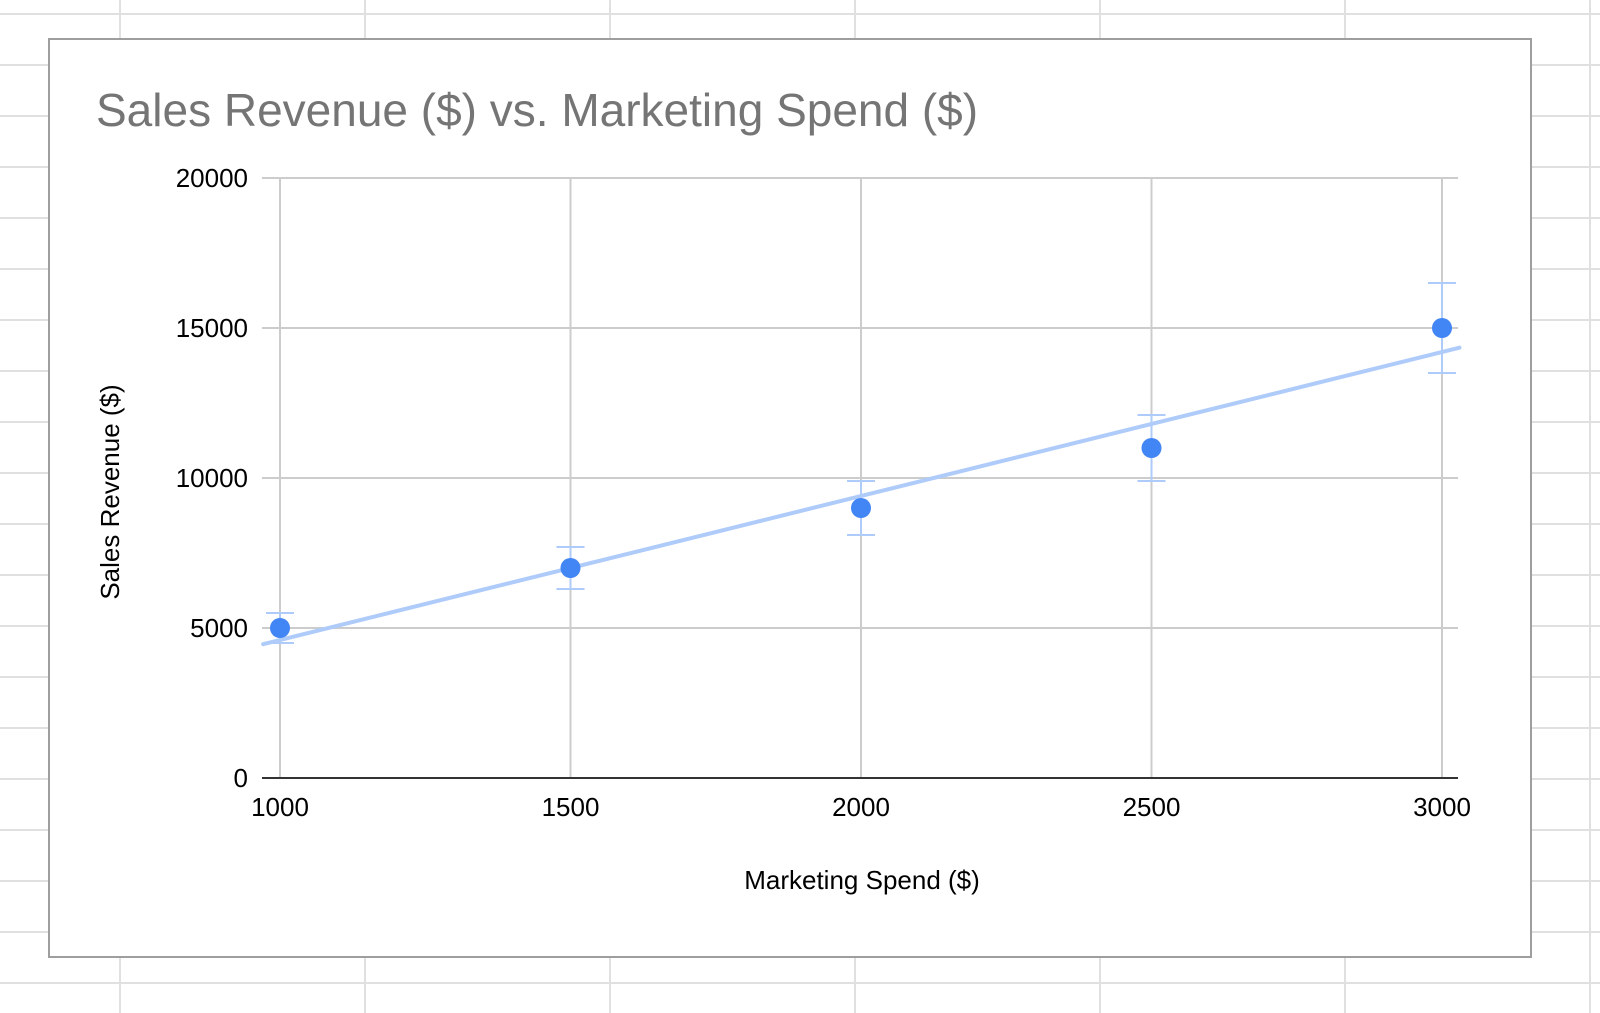 The height and width of the screenshot is (1013, 1600). I want to click on x-tick-label: 1500, so click(571, 807).